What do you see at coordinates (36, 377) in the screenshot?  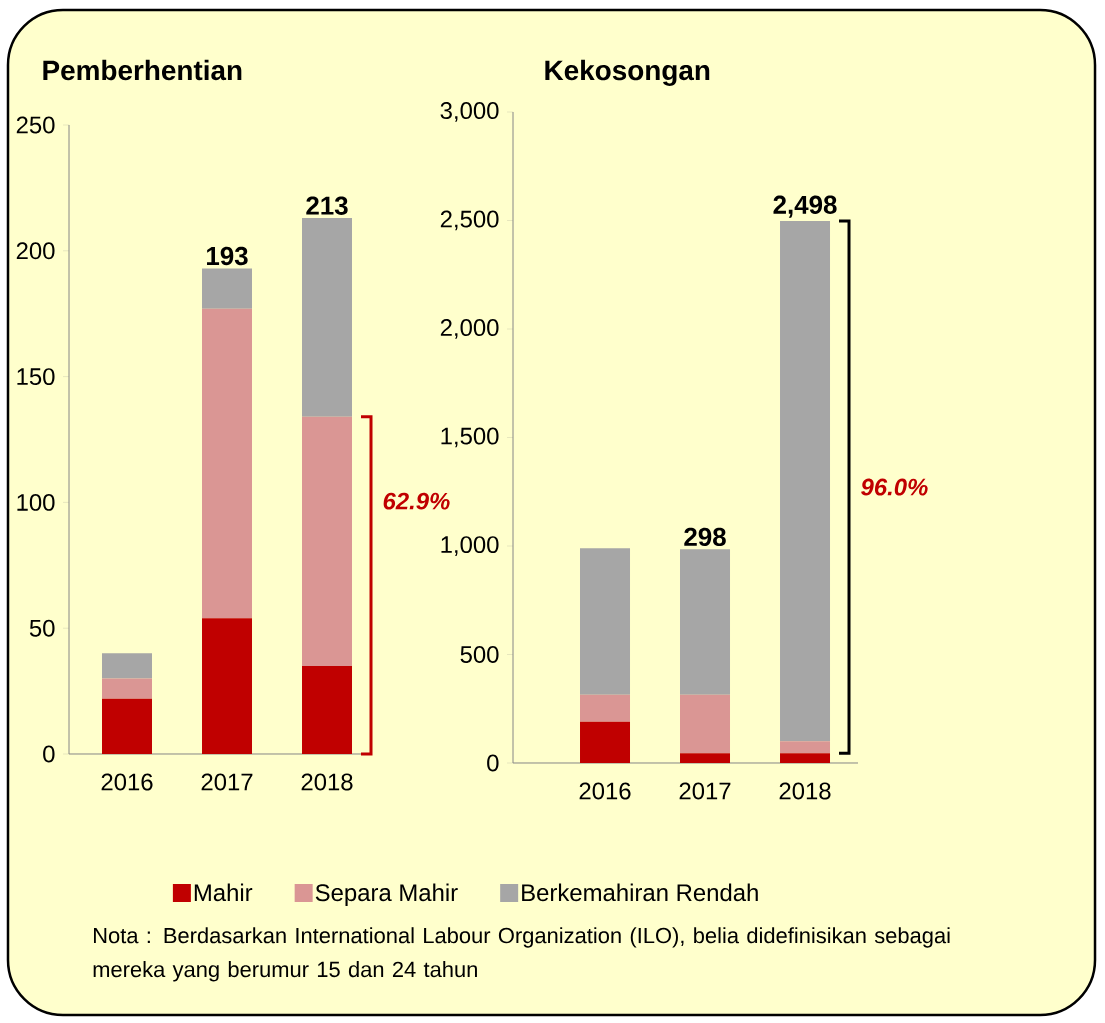 I see `y-tick-label: 150` at bounding box center [36, 377].